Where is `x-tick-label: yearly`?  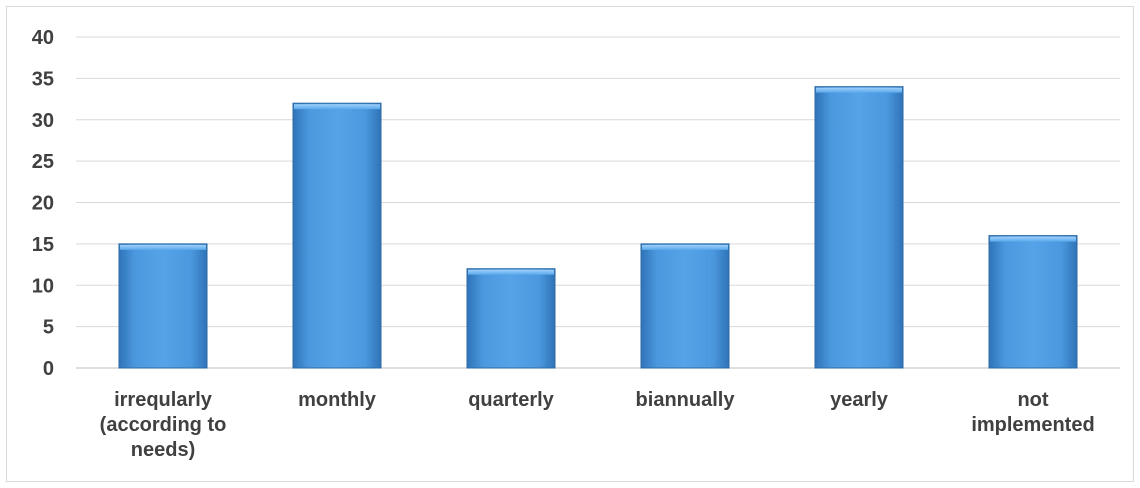 x-tick-label: yearly is located at coordinates (859, 400).